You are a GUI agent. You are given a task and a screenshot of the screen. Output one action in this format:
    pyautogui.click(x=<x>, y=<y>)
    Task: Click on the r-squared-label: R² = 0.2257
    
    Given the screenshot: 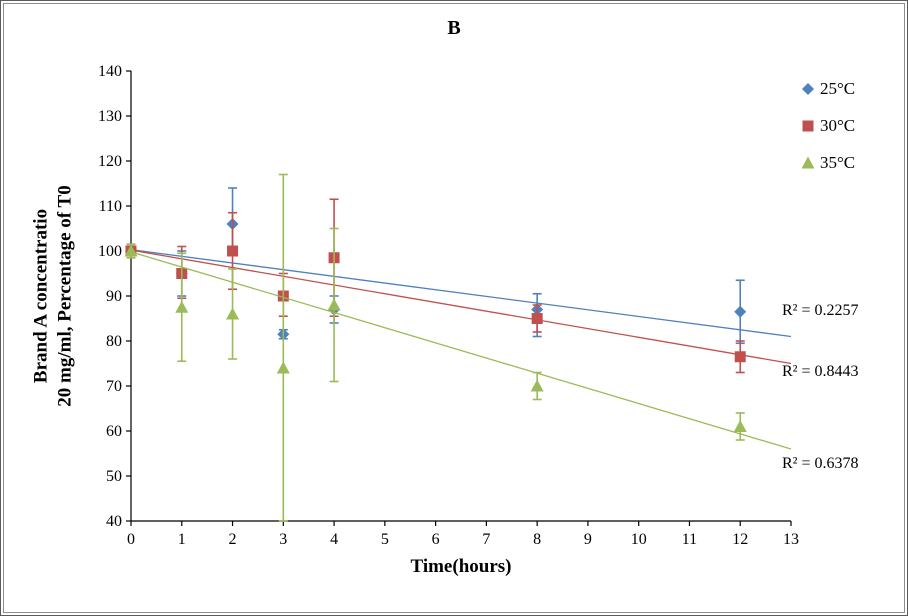 What is the action you would take?
    pyautogui.click(x=820, y=310)
    